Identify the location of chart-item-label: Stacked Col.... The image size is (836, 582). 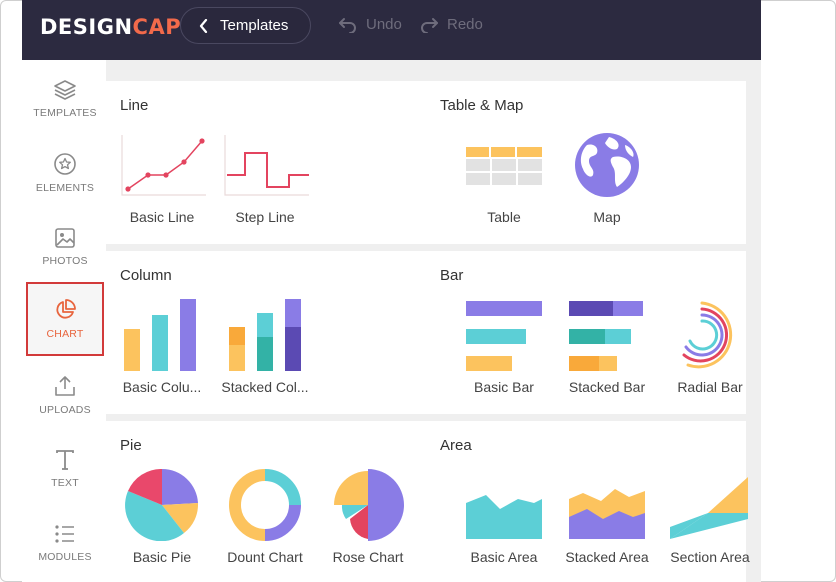
(265, 387).